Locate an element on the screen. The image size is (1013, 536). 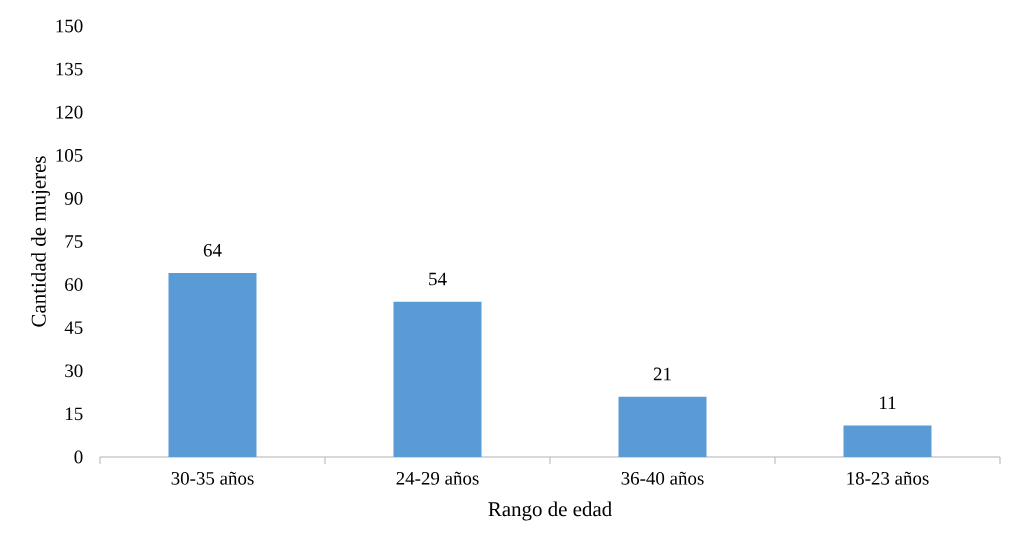
y-tick-label: 60 is located at coordinates (74, 284).